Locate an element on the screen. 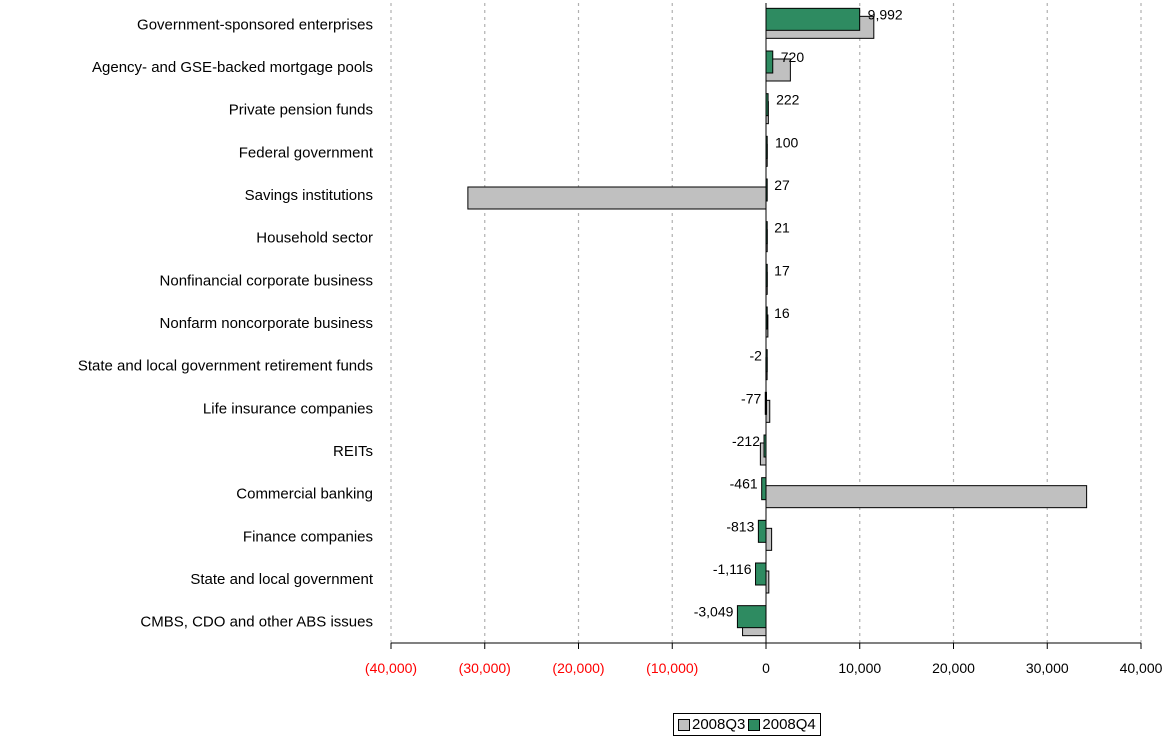 The height and width of the screenshot is (745, 1173). category-label: Private pension funds is located at coordinates (301, 110).